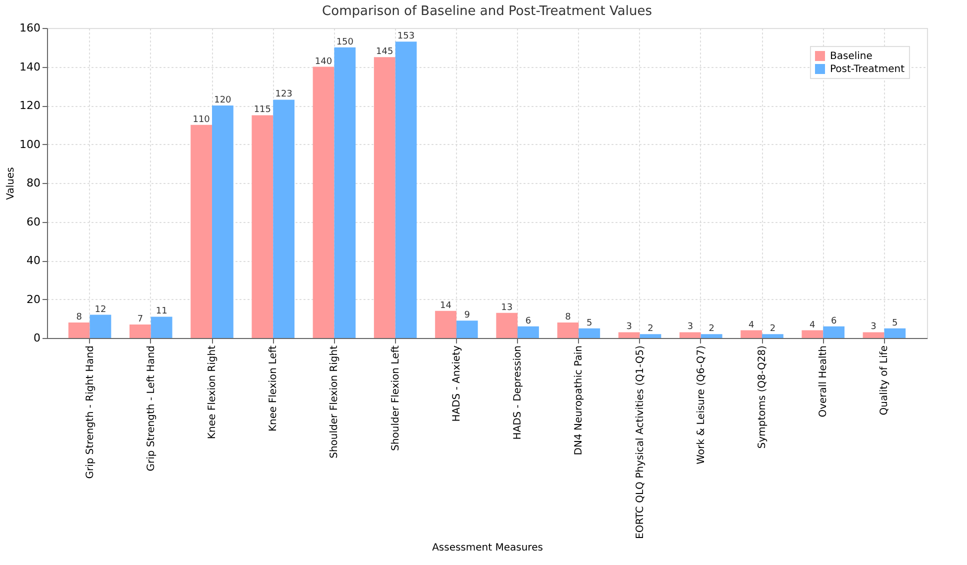 This screenshot has width=967, height=565. Describe the element at coordinates (33, 221) in the screenshot. I see `y-tick-label: 60` at that location.